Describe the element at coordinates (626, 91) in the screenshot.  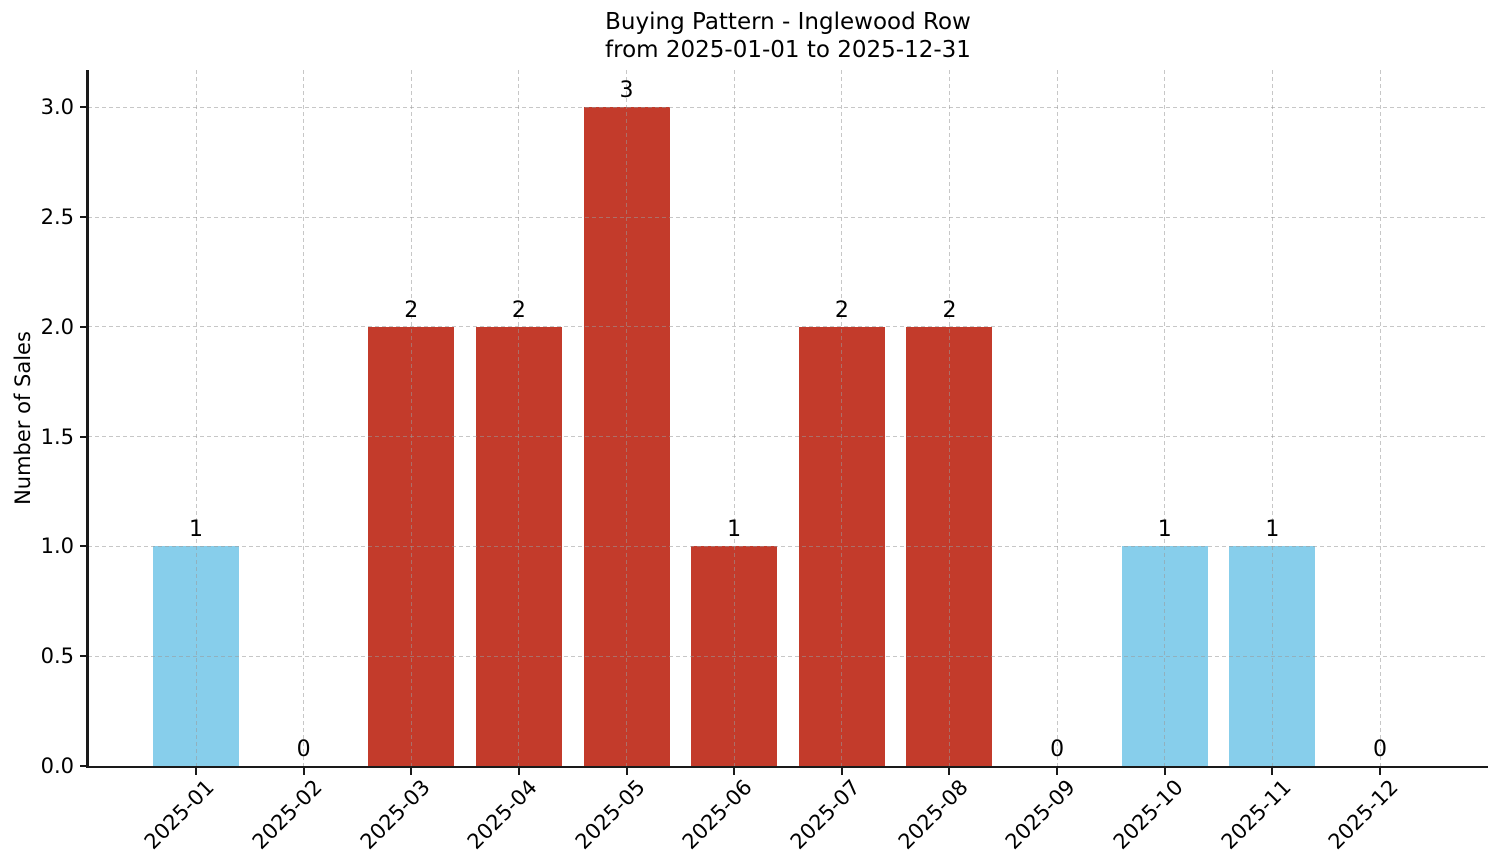
I see `bar-value-label: 3` at that location.